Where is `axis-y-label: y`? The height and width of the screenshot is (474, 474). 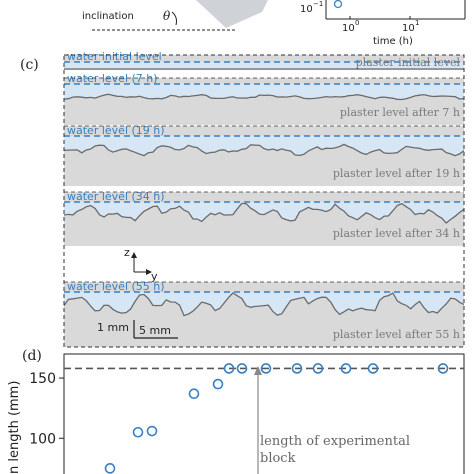
axis-y-label: y is located at coordinates (154, 276).